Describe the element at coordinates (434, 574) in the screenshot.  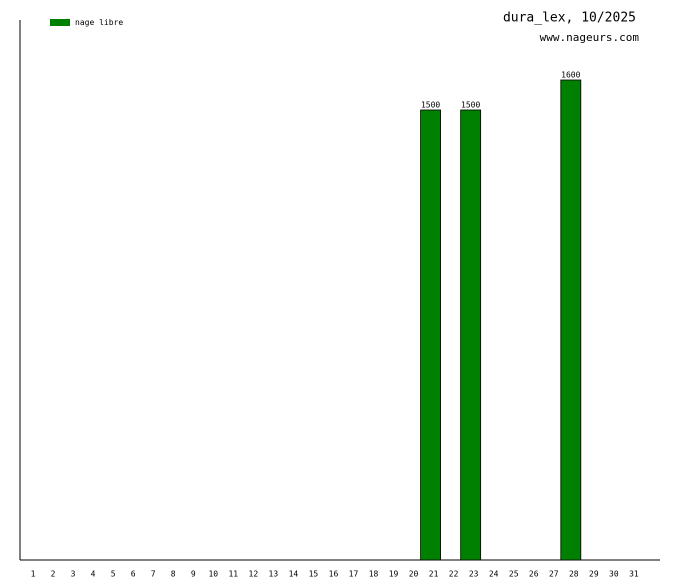
I see `x-tick-label: 21` at that location.